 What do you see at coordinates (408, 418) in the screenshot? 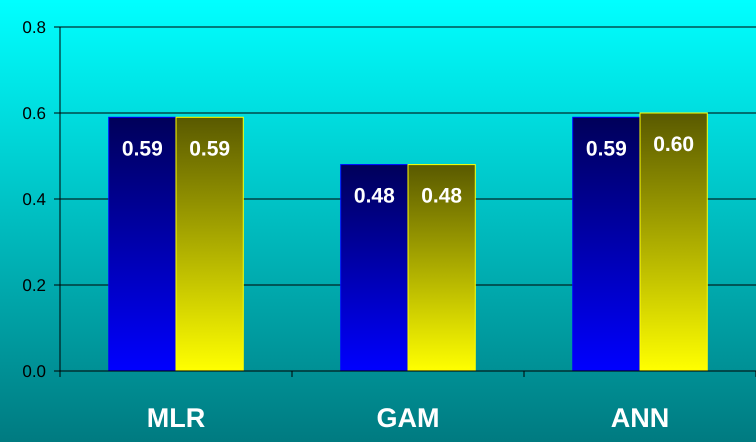
I see `x-tick-label: GAM` at bounding box center [408, 418].